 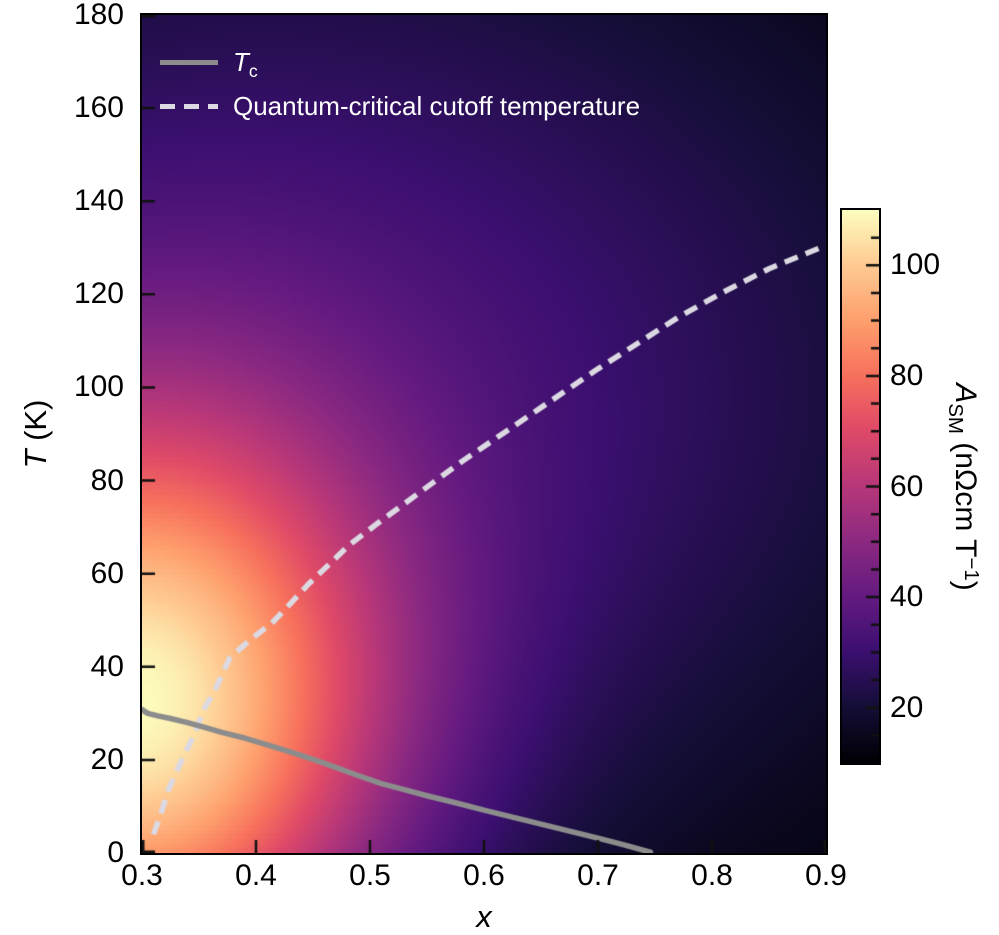 What do you see at coordinates (35, 434) in the screenshot?
I see `y-axis-title: T (K)` at bounding box center [35, 434].